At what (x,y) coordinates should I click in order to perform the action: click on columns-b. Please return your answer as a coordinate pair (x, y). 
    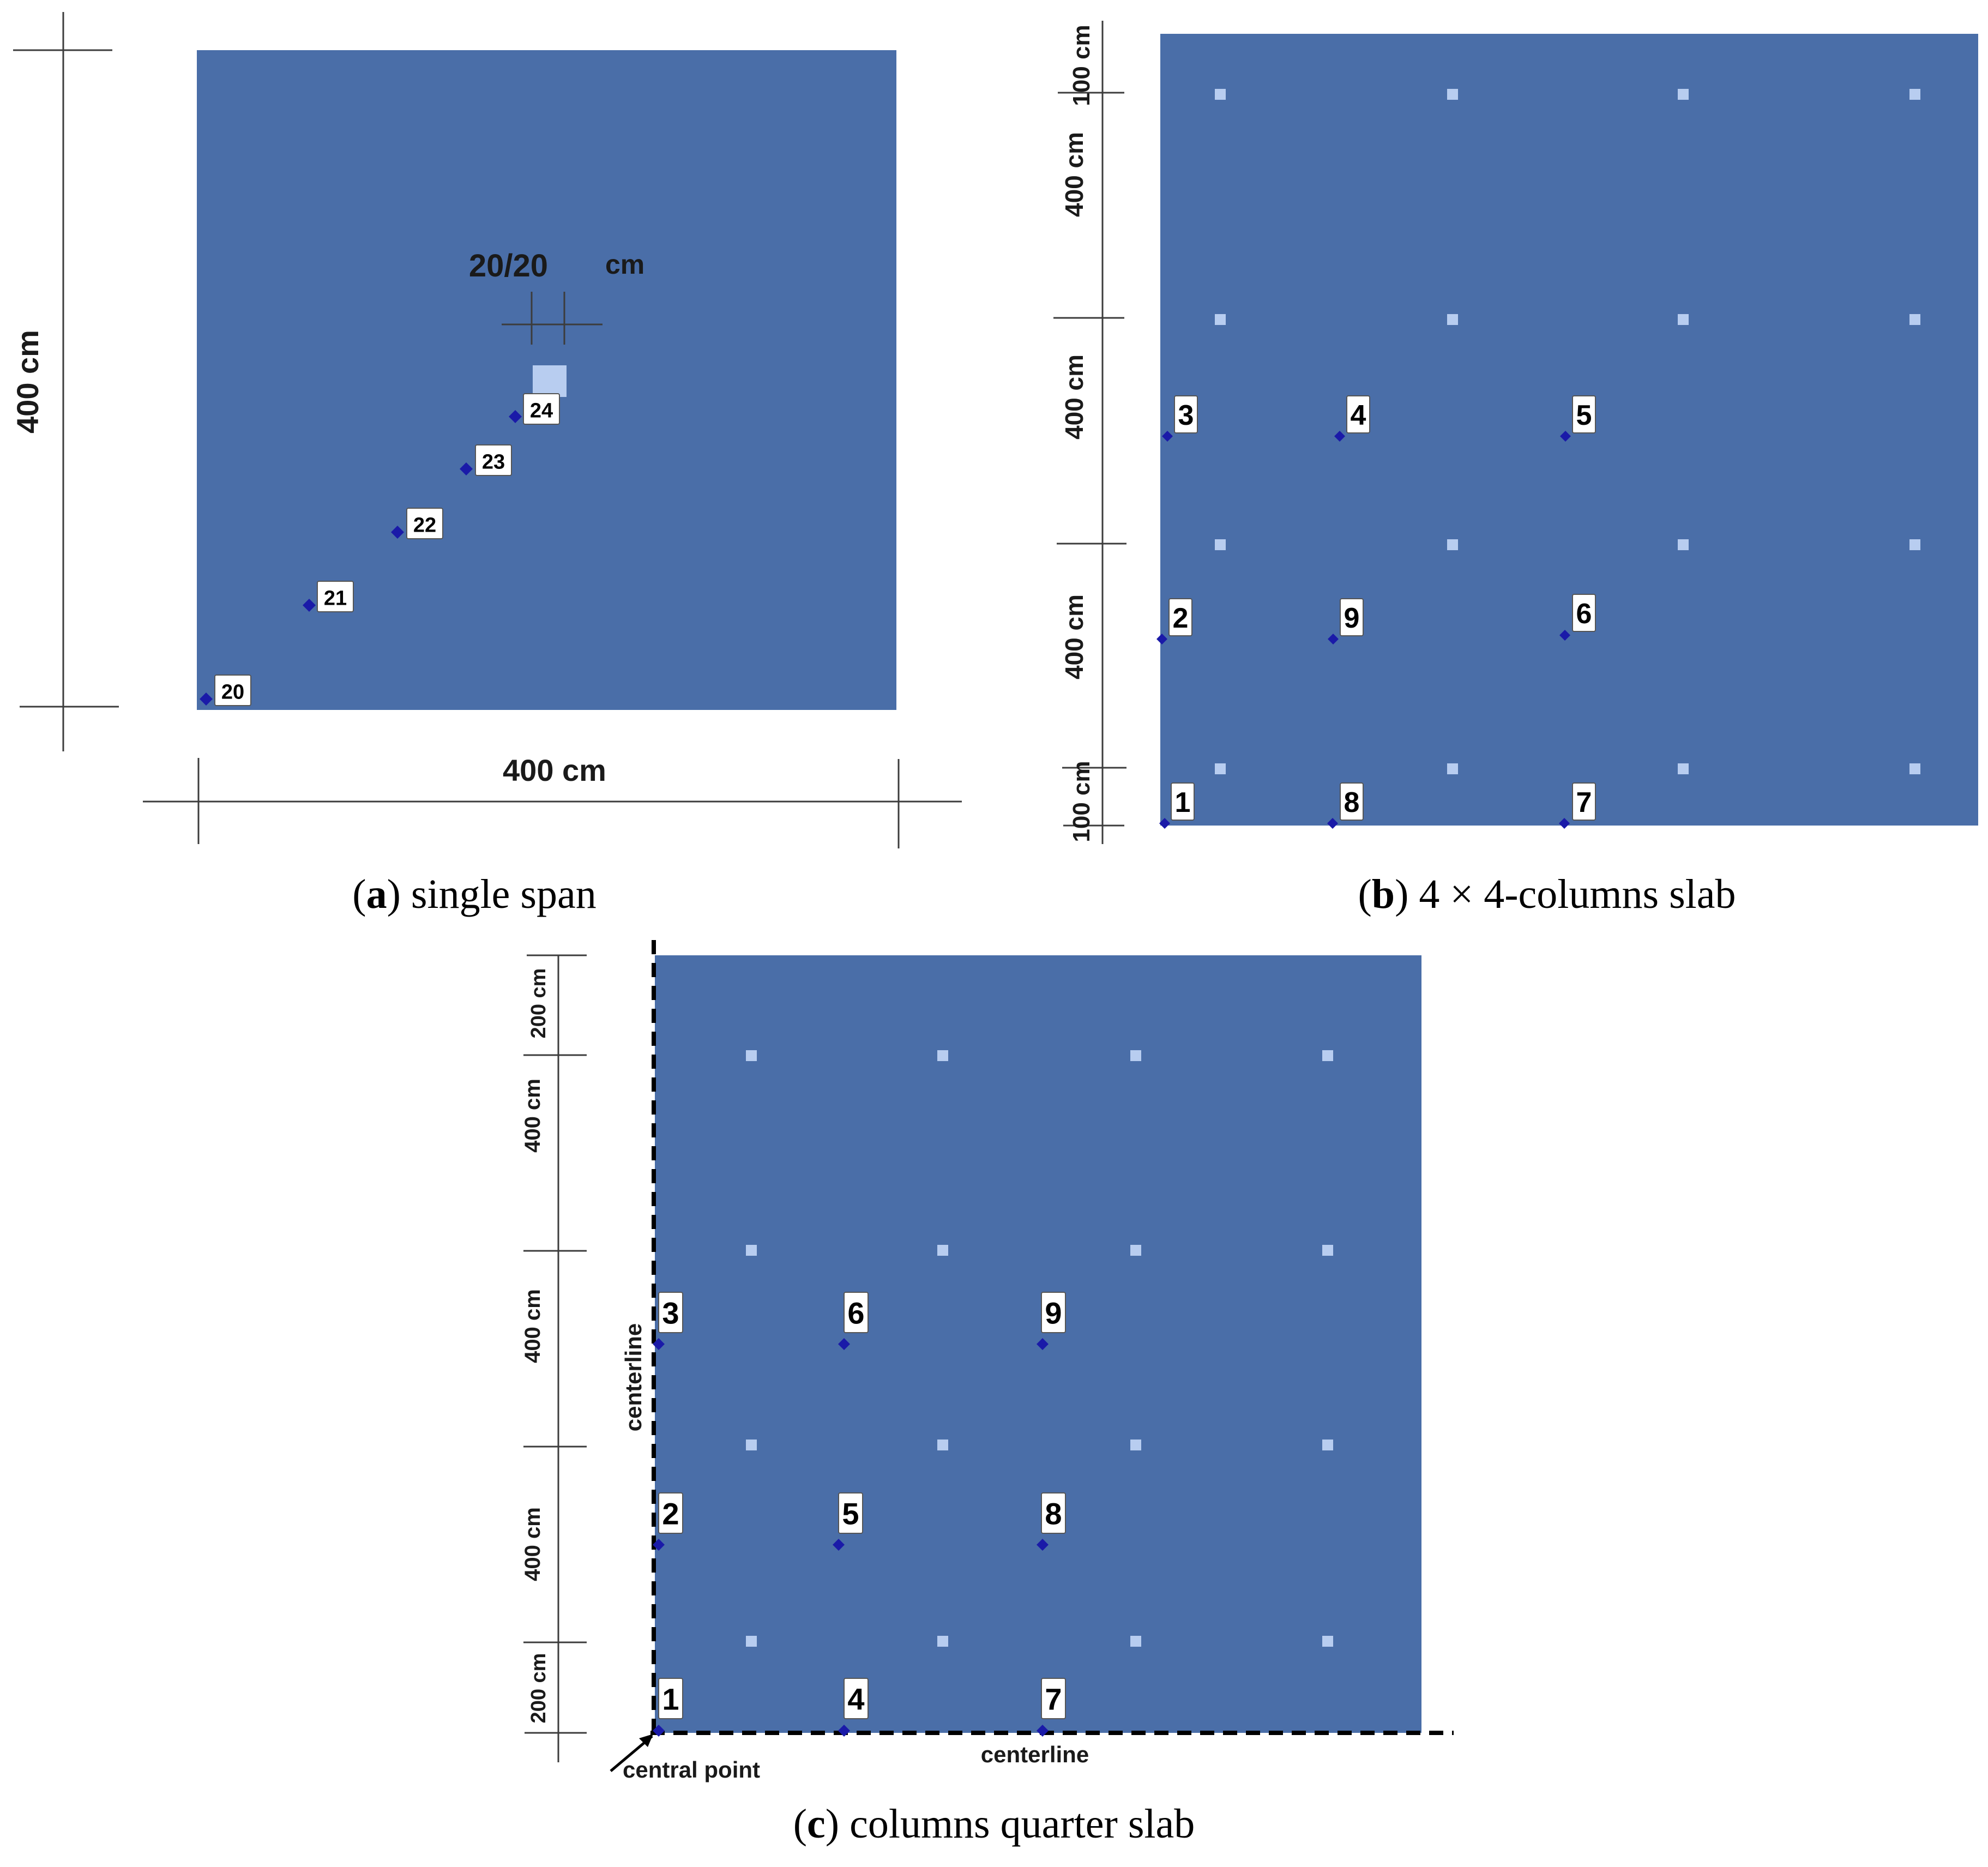
    Looking at the image, I should click on (1567, 431).